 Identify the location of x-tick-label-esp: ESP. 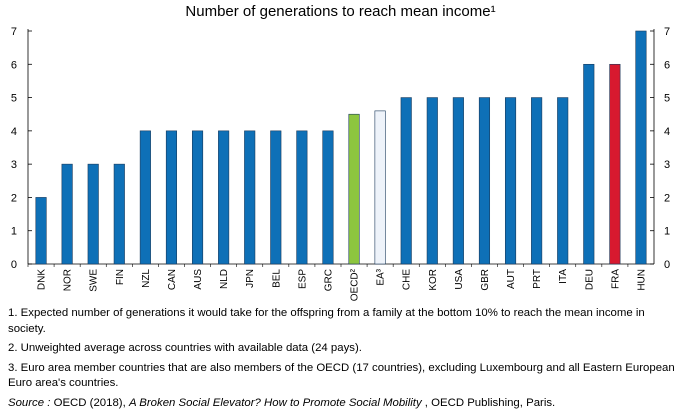
(302, 279).